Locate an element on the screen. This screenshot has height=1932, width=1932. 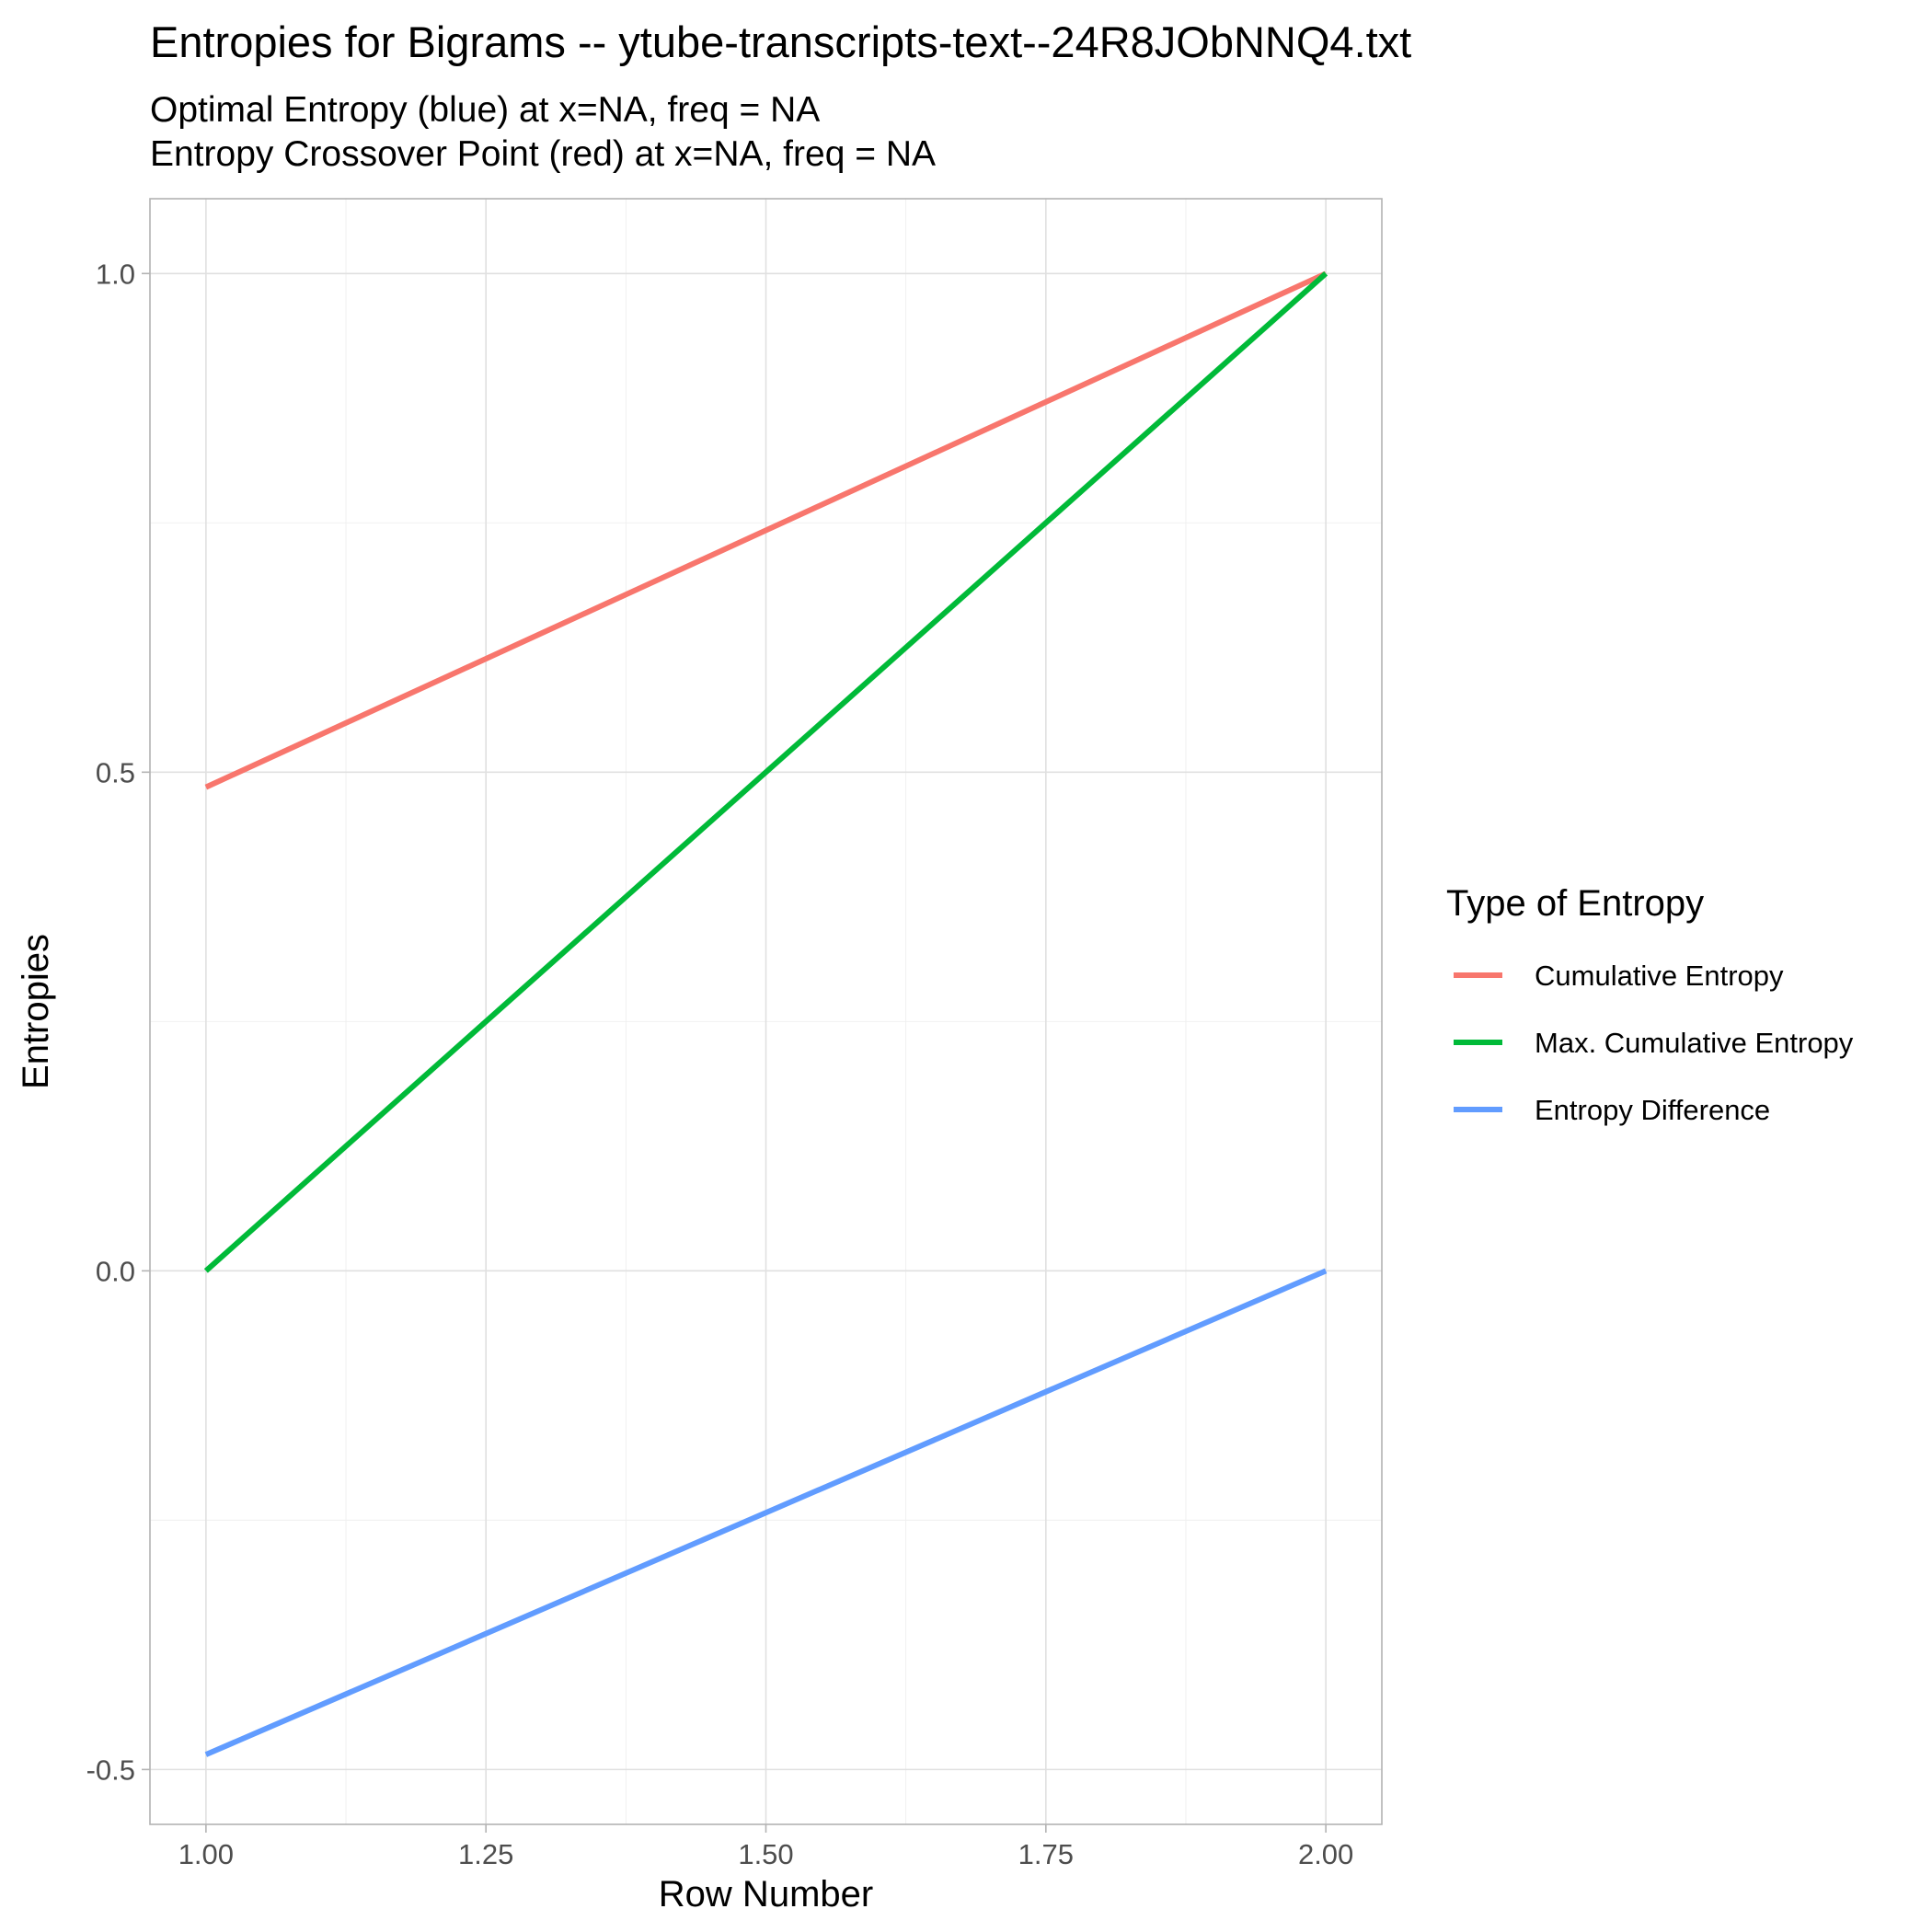
x-tick-label: 2.00 is located at coordinates (1325, 1854).